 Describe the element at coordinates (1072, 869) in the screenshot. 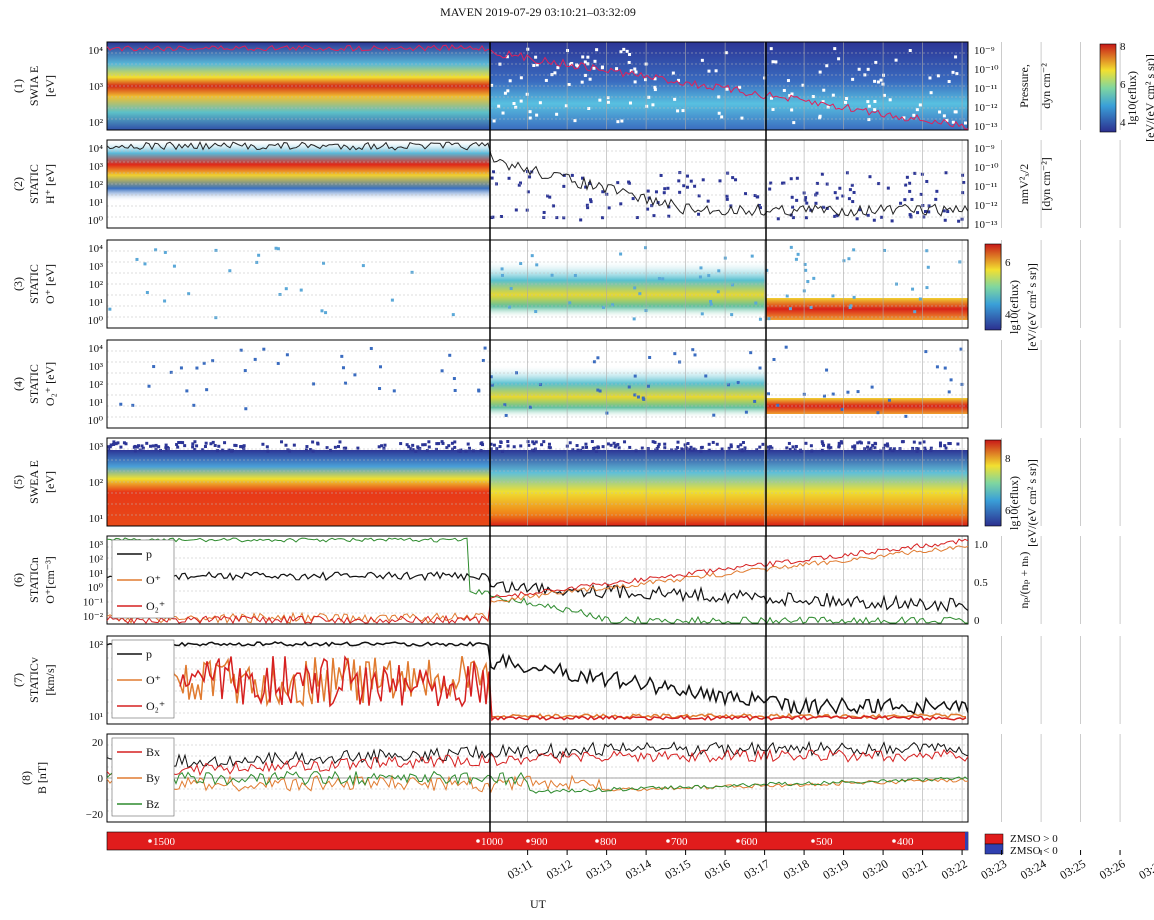

I see `x-tick-label: 03:25` at that location.